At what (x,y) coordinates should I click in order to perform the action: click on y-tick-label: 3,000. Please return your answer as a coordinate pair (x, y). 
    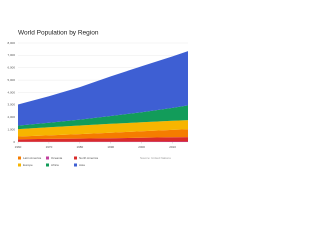
    Looking at the image, I should click on (11, 105).